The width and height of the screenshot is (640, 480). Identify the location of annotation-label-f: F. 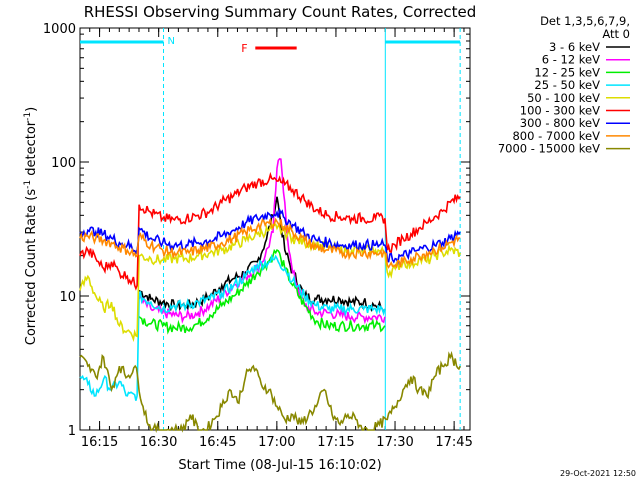
(244, 48).